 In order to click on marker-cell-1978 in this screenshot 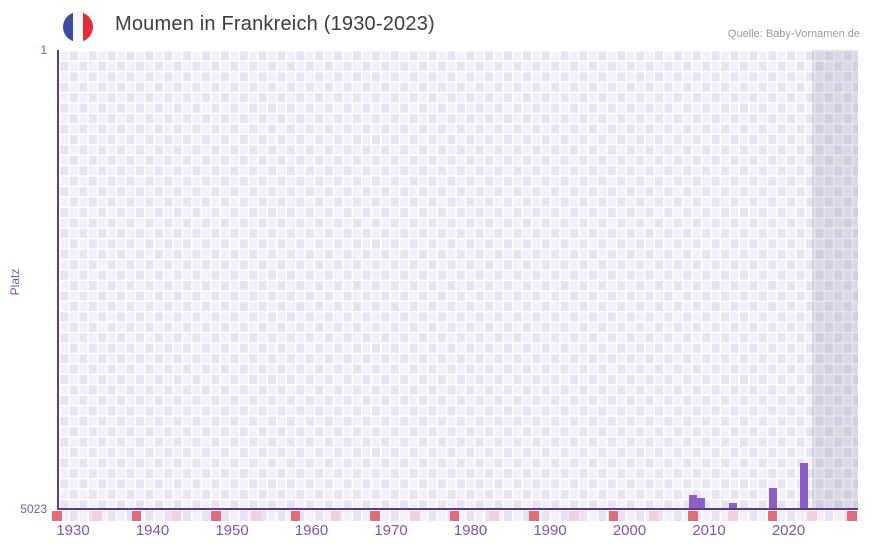, I will do `click(454, 516)`.